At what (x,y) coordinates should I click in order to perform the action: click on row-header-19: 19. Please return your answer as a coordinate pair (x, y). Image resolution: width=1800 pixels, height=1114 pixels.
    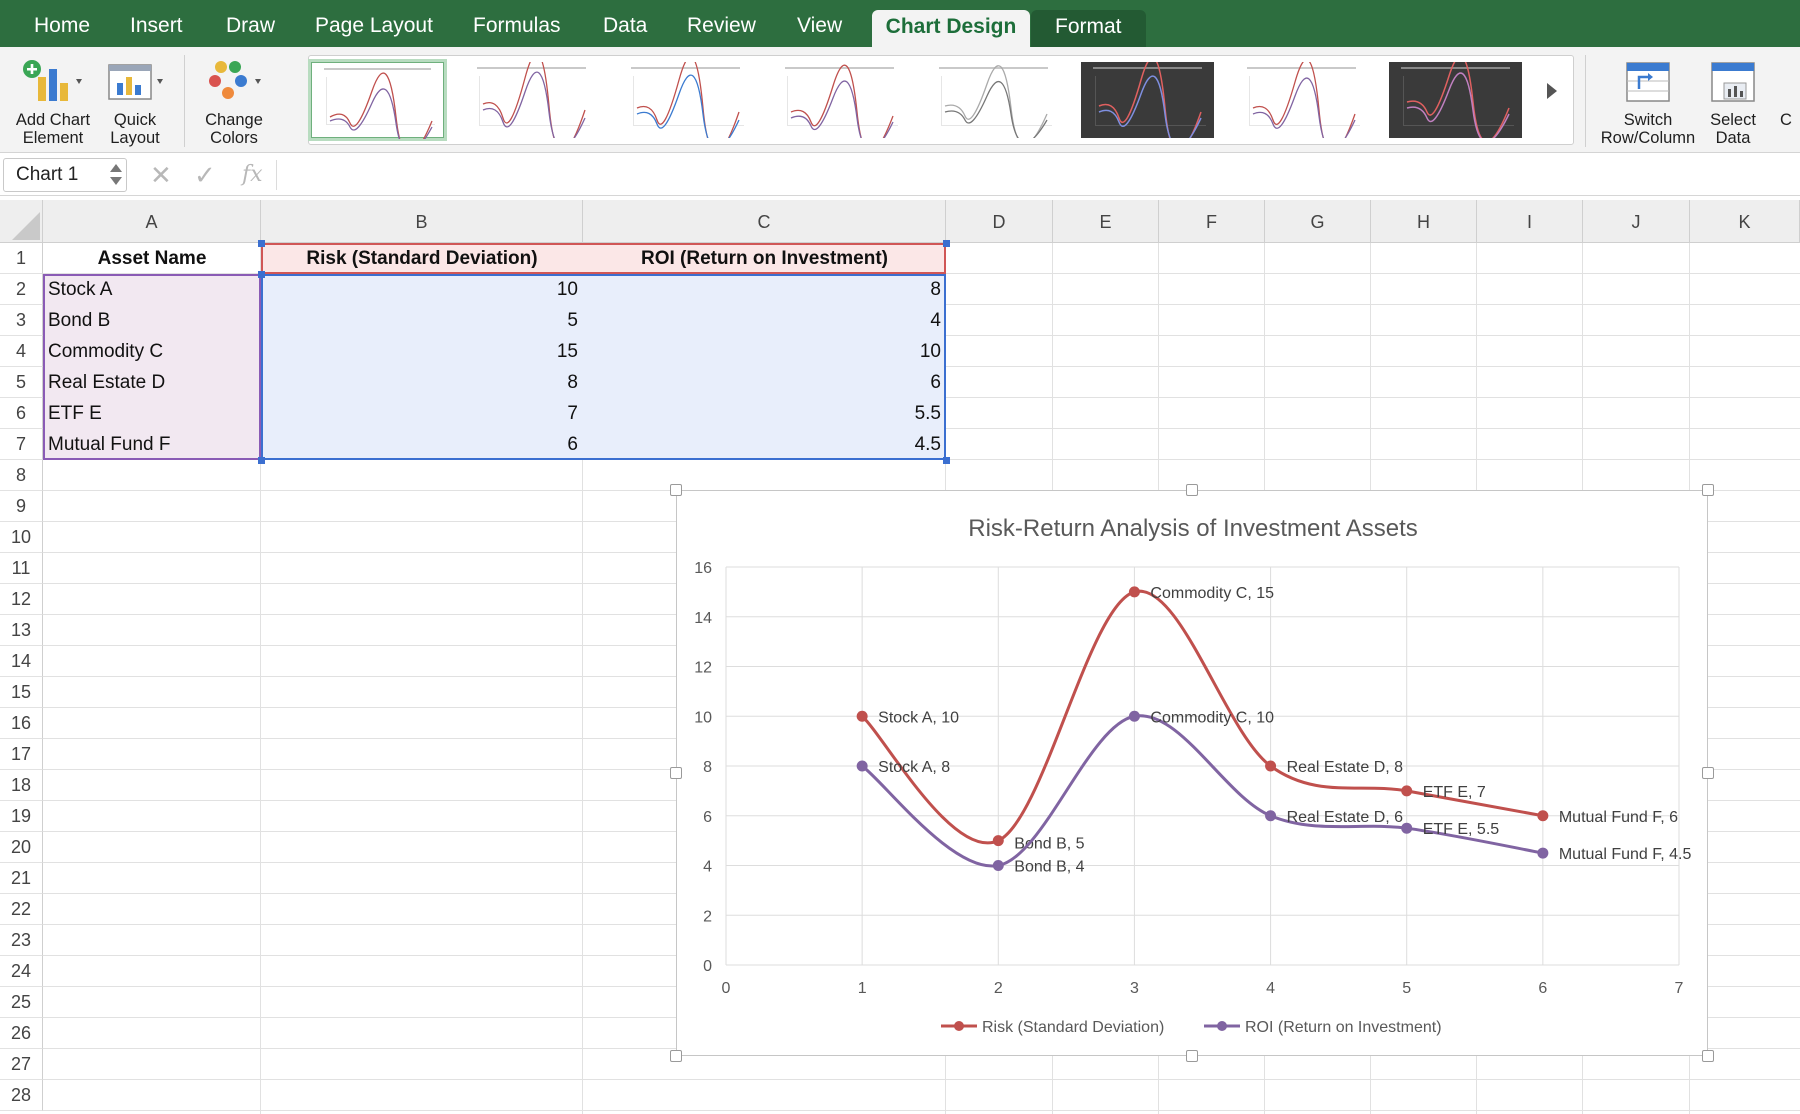
    Looking at the image, I should click on (21, 816).